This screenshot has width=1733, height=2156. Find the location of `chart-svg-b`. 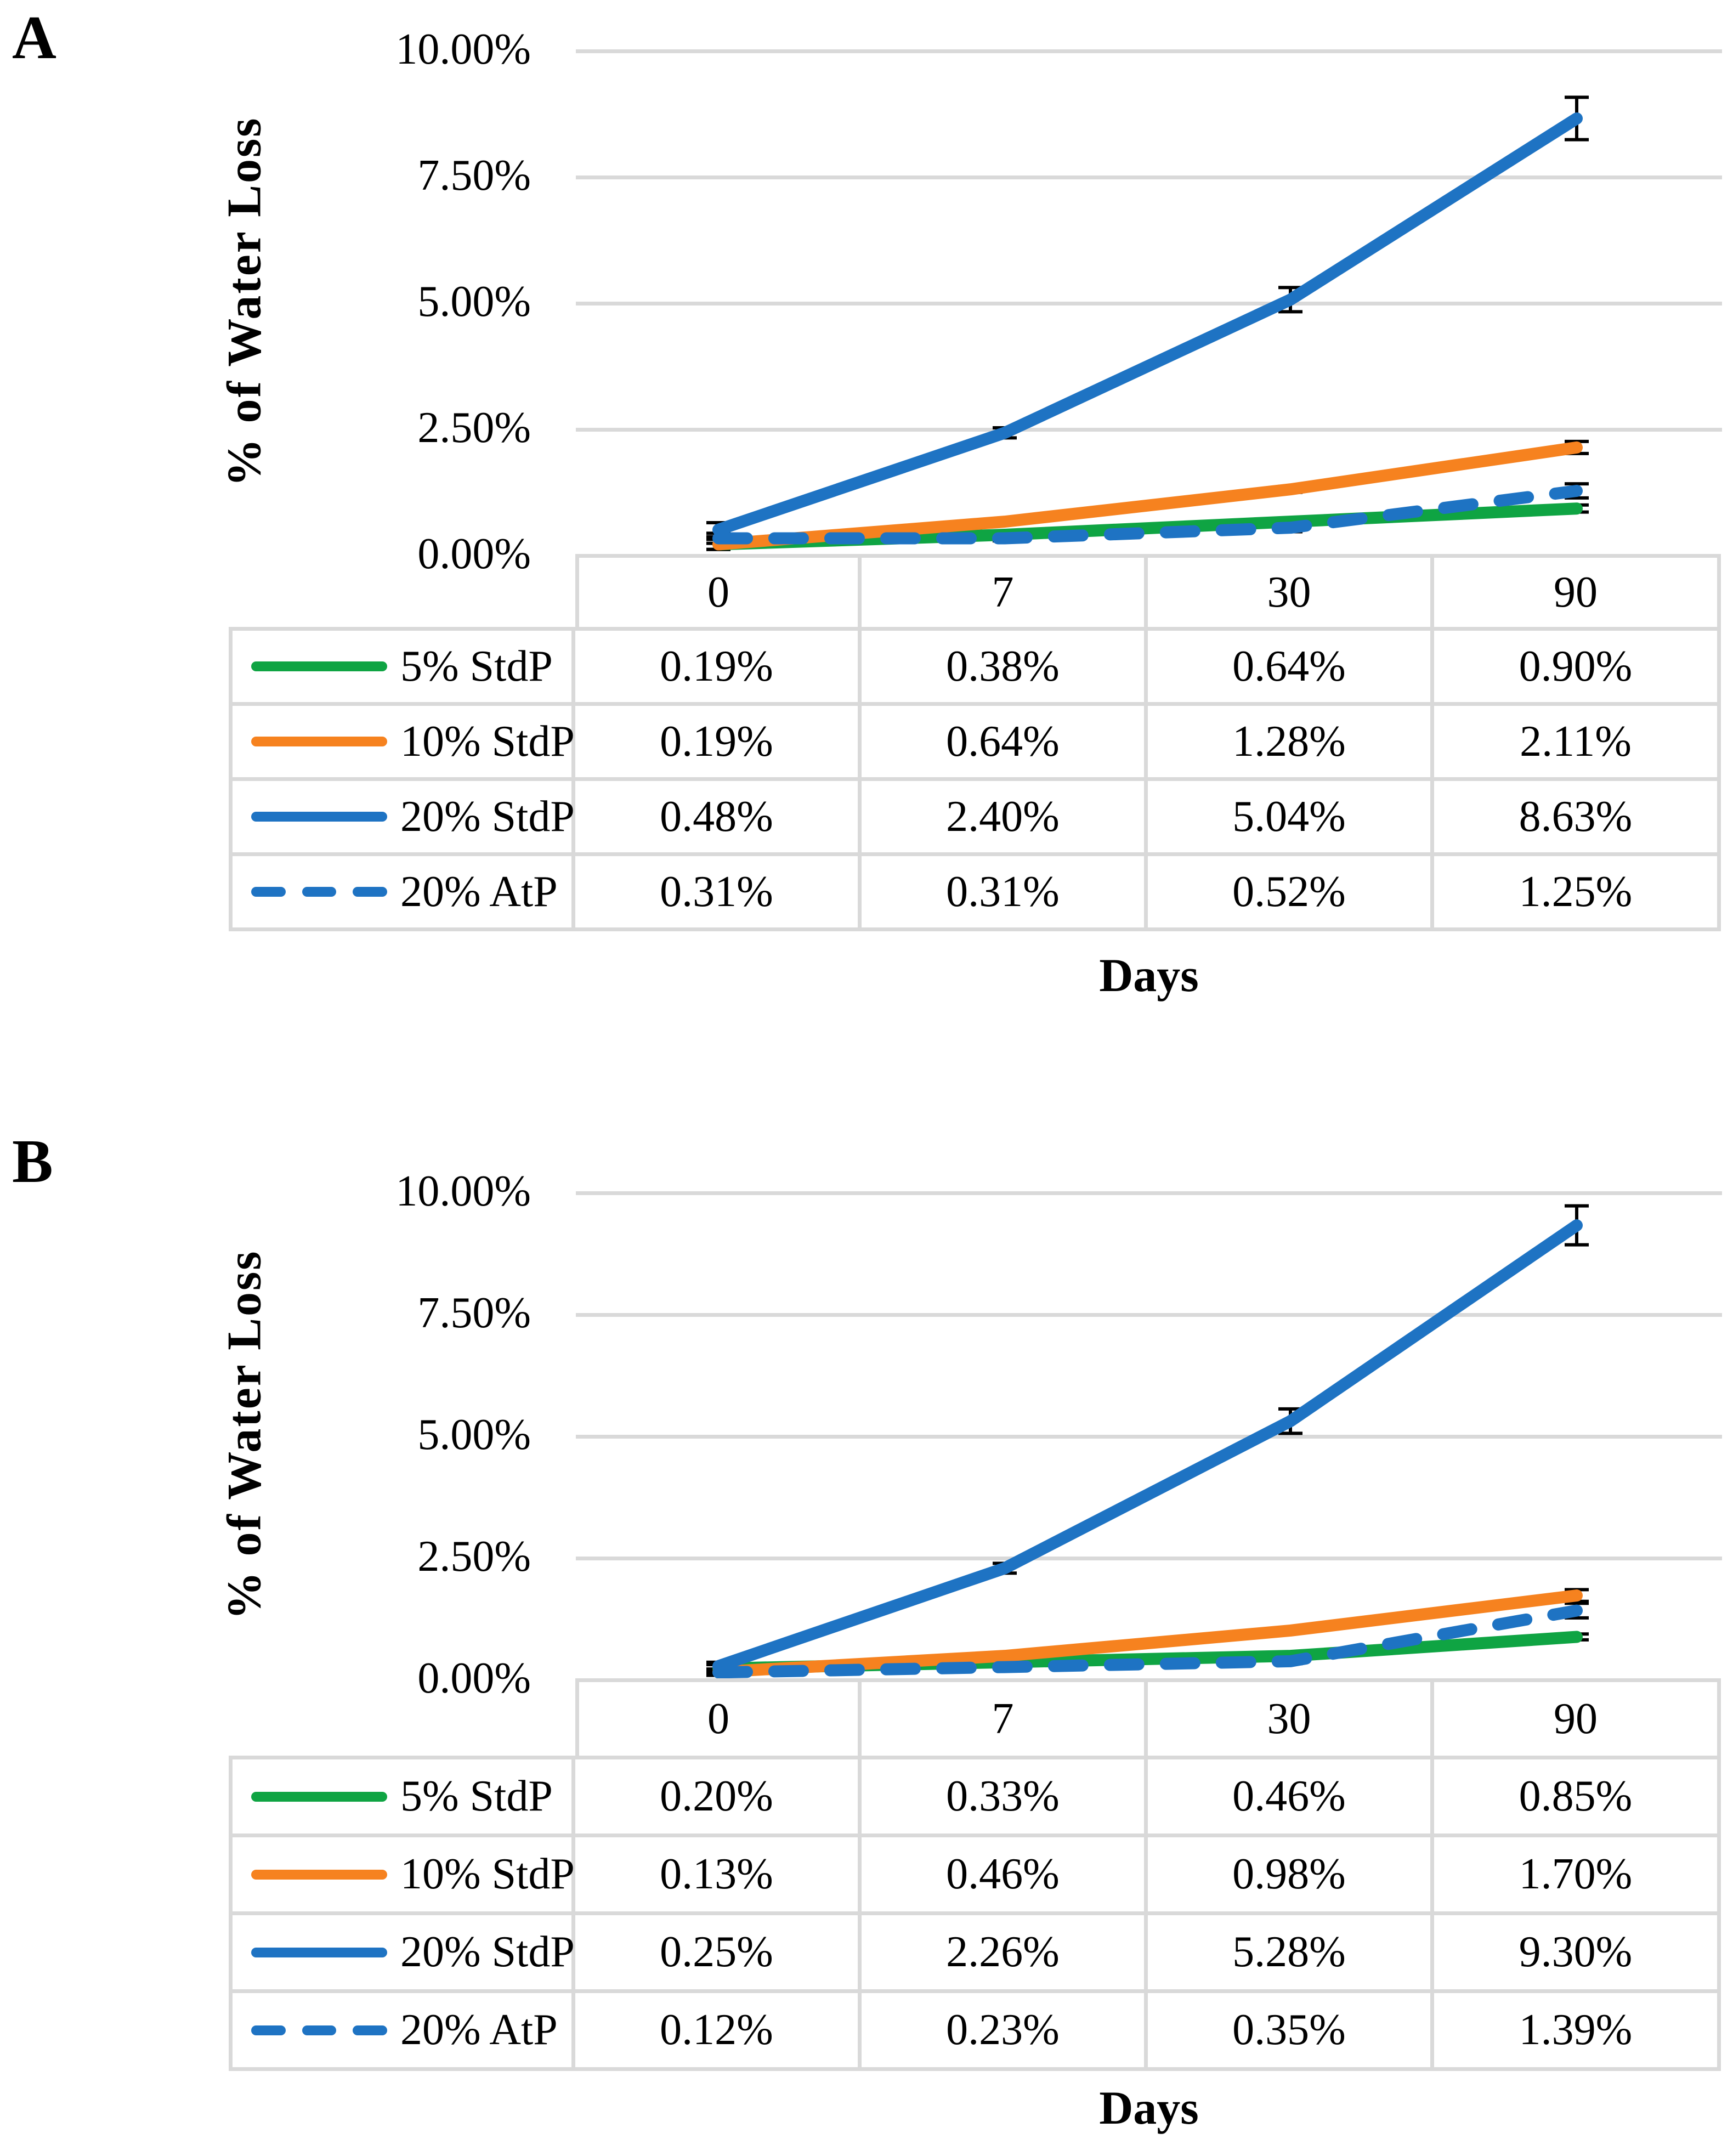

chart-svg-b is located at coordinates (1147, 1441).